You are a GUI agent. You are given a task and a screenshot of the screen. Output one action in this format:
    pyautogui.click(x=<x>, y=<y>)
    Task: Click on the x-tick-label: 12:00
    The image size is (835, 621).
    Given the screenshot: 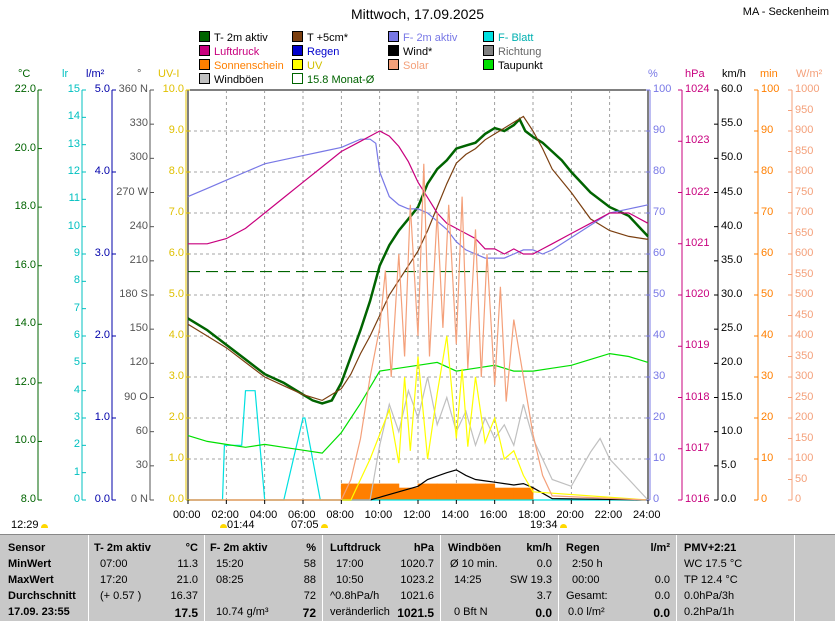 What is the action you would take?
    pyautogui.click(x=417, y=515)
    